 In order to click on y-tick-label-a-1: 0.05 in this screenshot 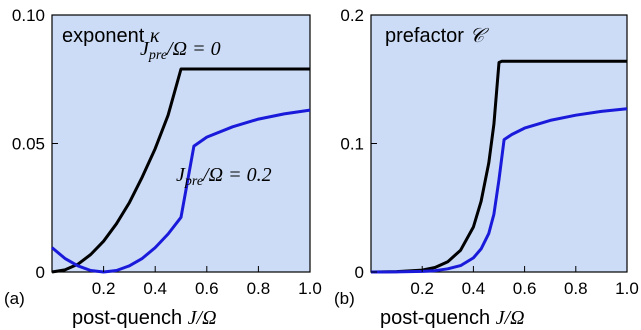, I will do `click(28, 144)`.